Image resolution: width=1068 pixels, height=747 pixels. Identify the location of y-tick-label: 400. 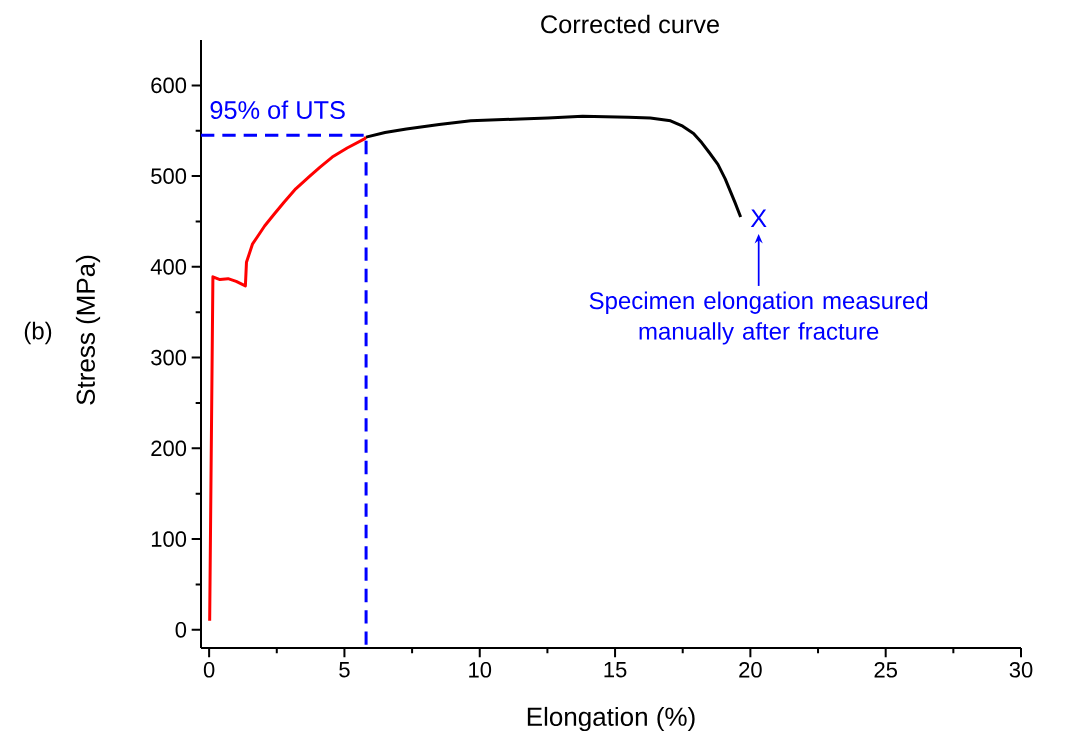
(168, 267).